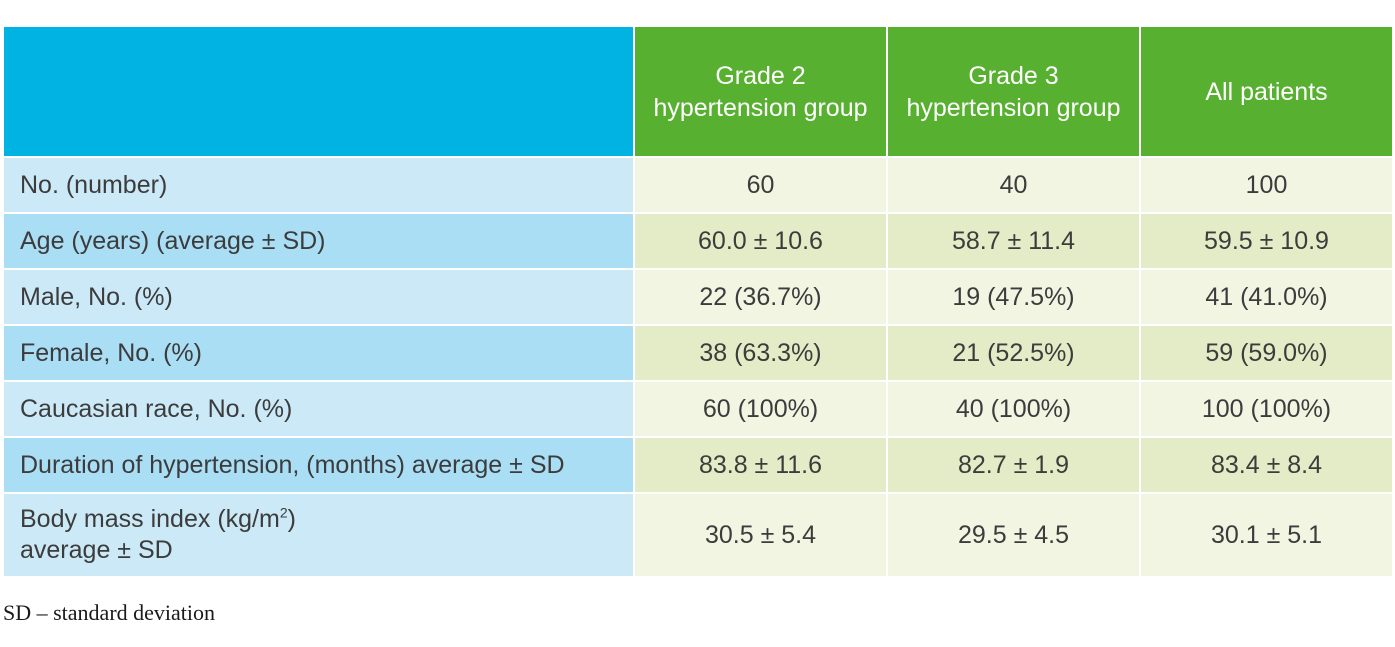  I want to click on header-all-patients: All patients, so click(1266, 91).